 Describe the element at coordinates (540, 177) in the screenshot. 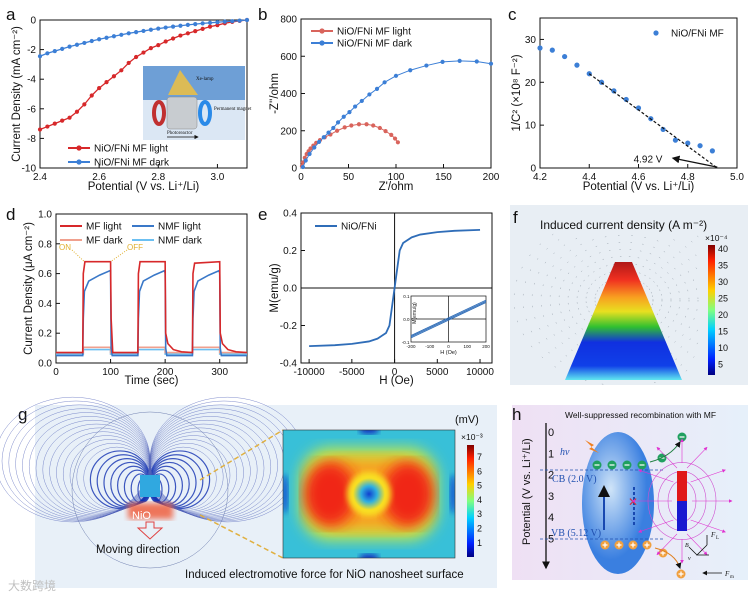

I see `x-tick-label: 4.2` at that location.